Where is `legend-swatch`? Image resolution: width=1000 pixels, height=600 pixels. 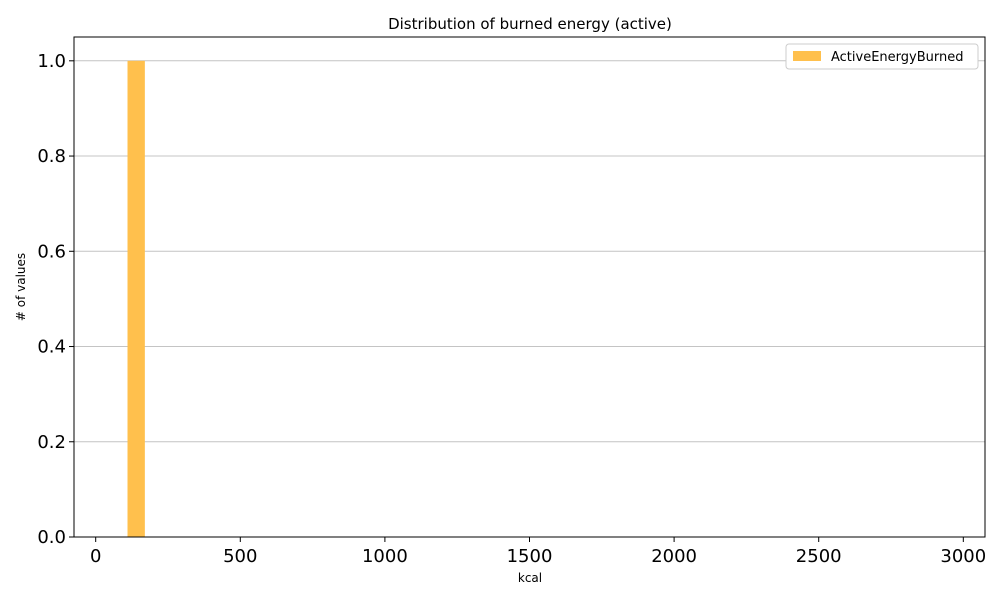 legend-swatch is located at coordinates (807, 56).